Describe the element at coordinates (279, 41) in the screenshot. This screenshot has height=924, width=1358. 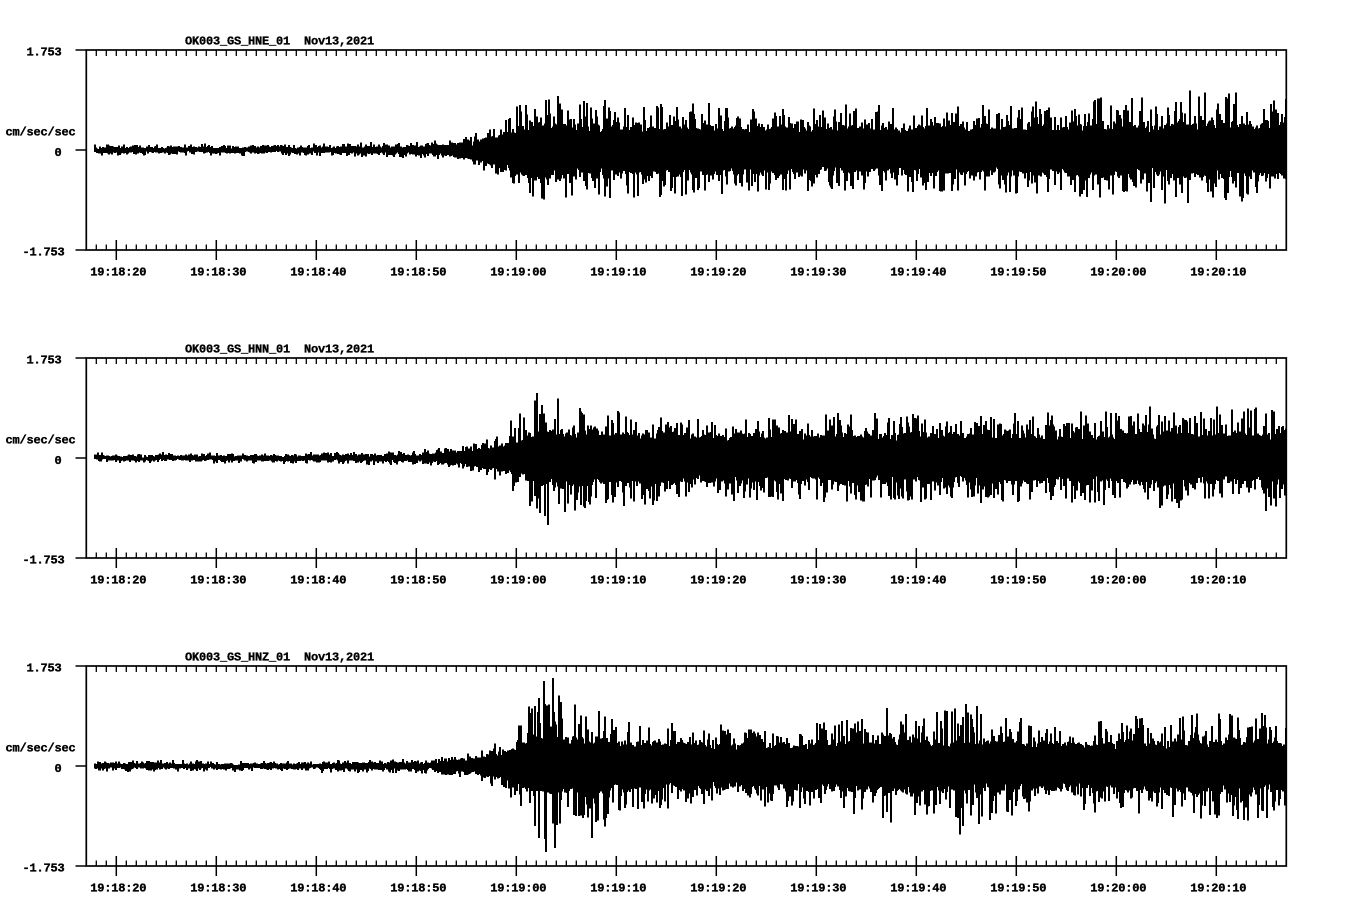
I see `svg-text: OK003_GS_HNE_01 Nov13,2021` at that location.